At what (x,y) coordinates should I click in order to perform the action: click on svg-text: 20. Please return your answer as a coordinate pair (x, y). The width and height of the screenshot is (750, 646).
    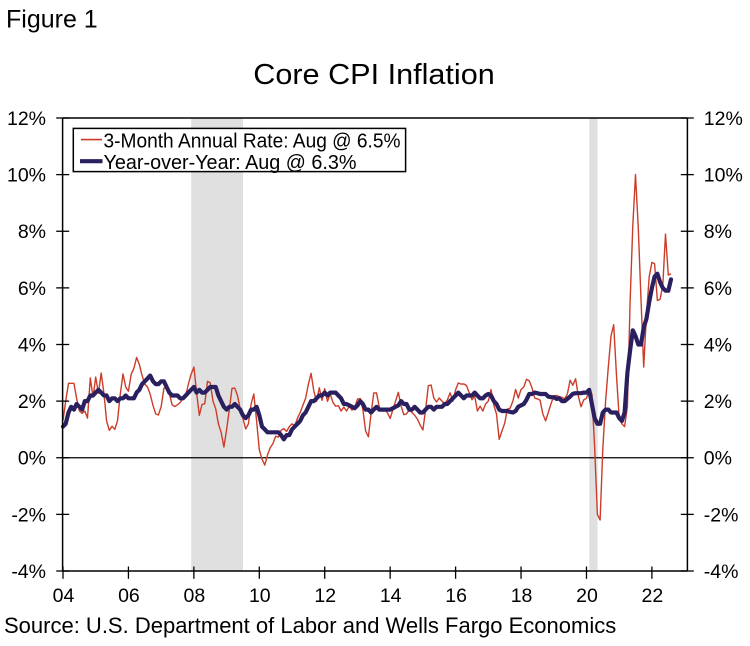
    Looking at the image, I should click on (587, 596).